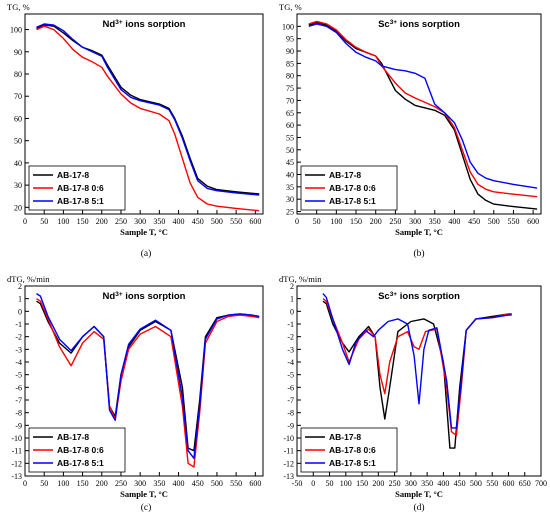  Describe the element at coordinates (508, 483) in the screenshot. I see `panel-d-x-tick-label: 600` at that location.